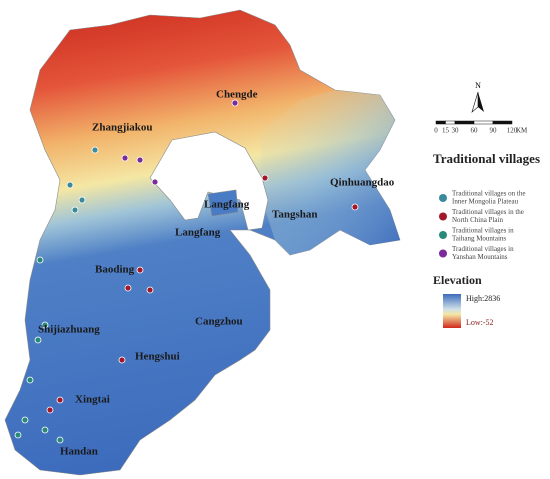  Describe the element at coordinates (157, 357) in the screenshot. I see `city-label: Hengshui` at that location.